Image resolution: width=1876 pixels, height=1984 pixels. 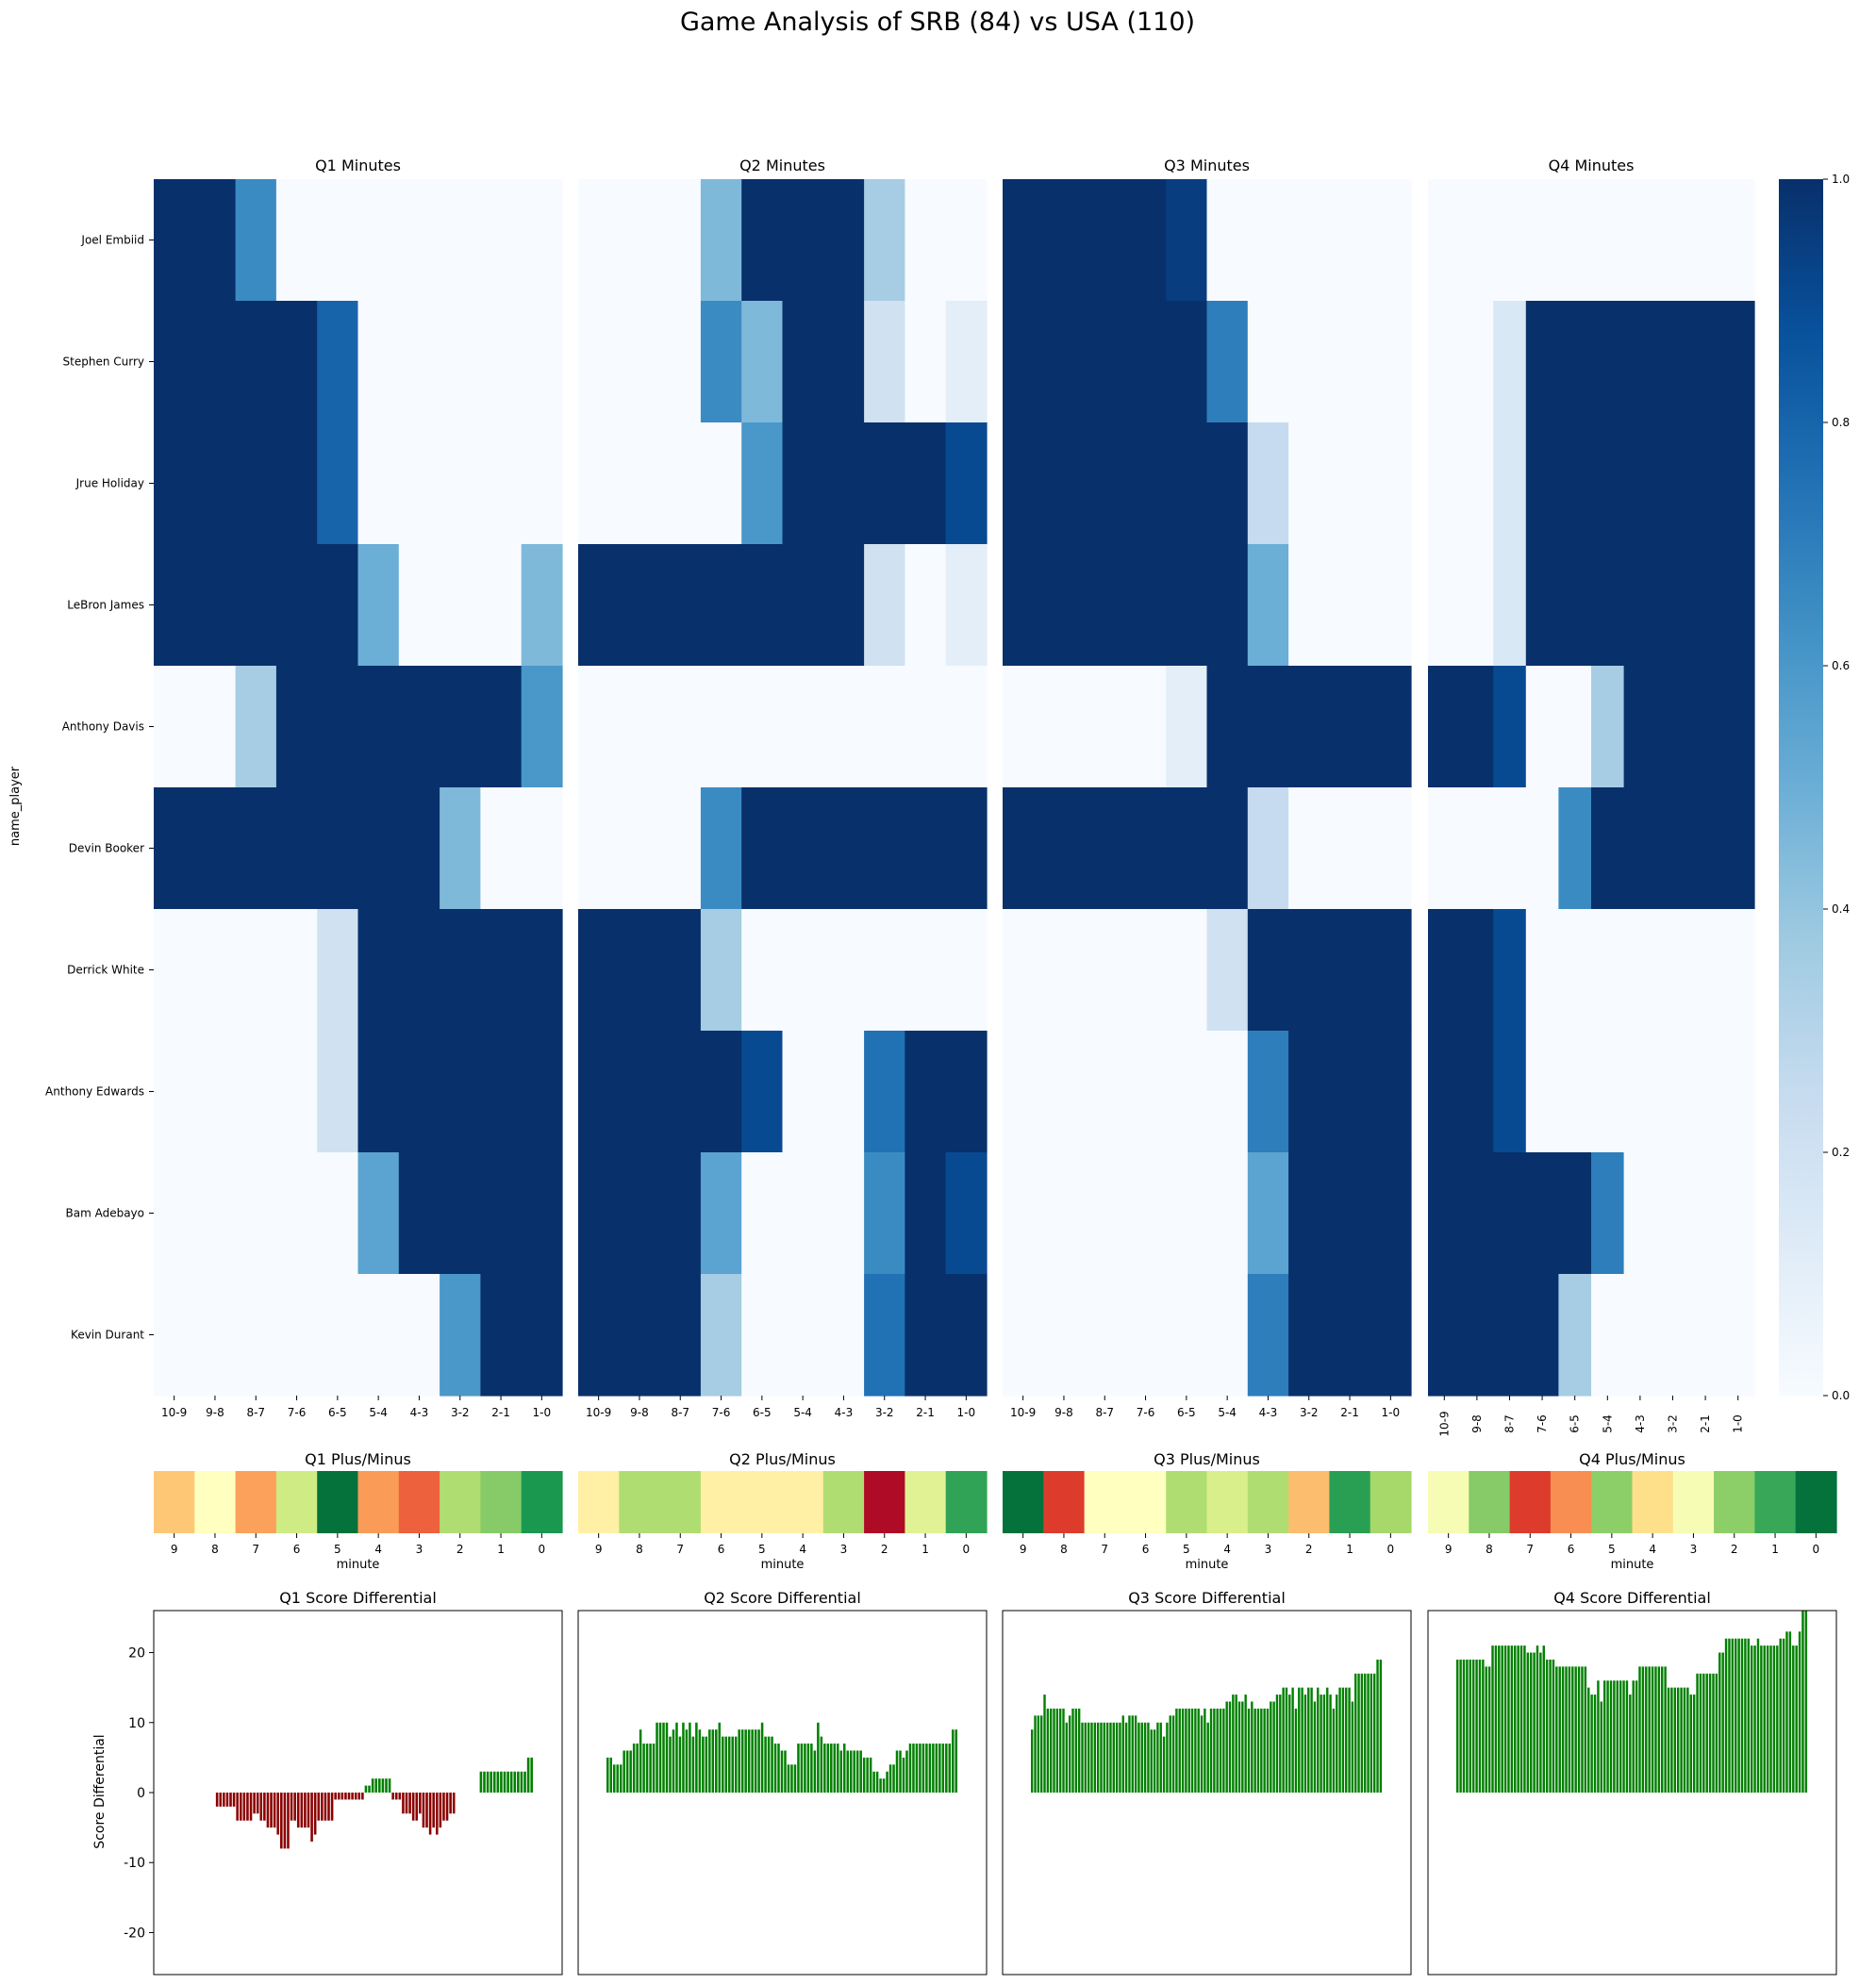 What do you see at coordinates (103, 727) in the screenshot?
I see `player-label: Anthony Davis` at bounding box center [103, 727].